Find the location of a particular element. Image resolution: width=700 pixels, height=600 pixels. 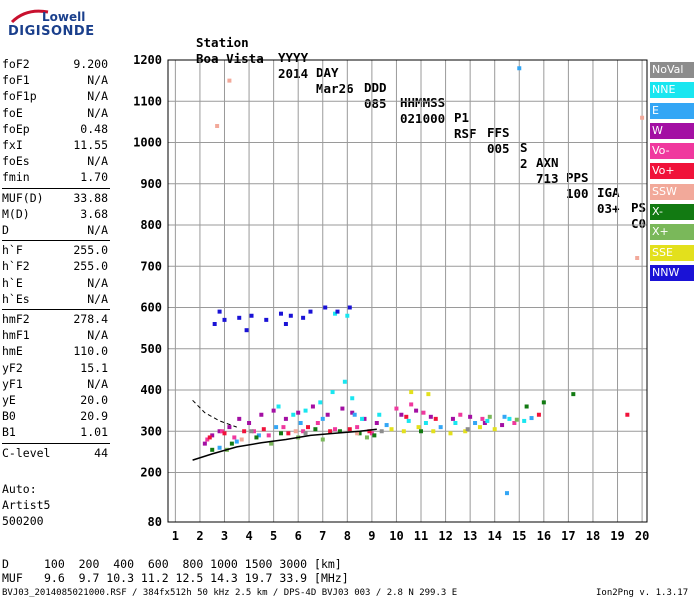

header-value: Boa Vista is located at coordinates (230, 58).